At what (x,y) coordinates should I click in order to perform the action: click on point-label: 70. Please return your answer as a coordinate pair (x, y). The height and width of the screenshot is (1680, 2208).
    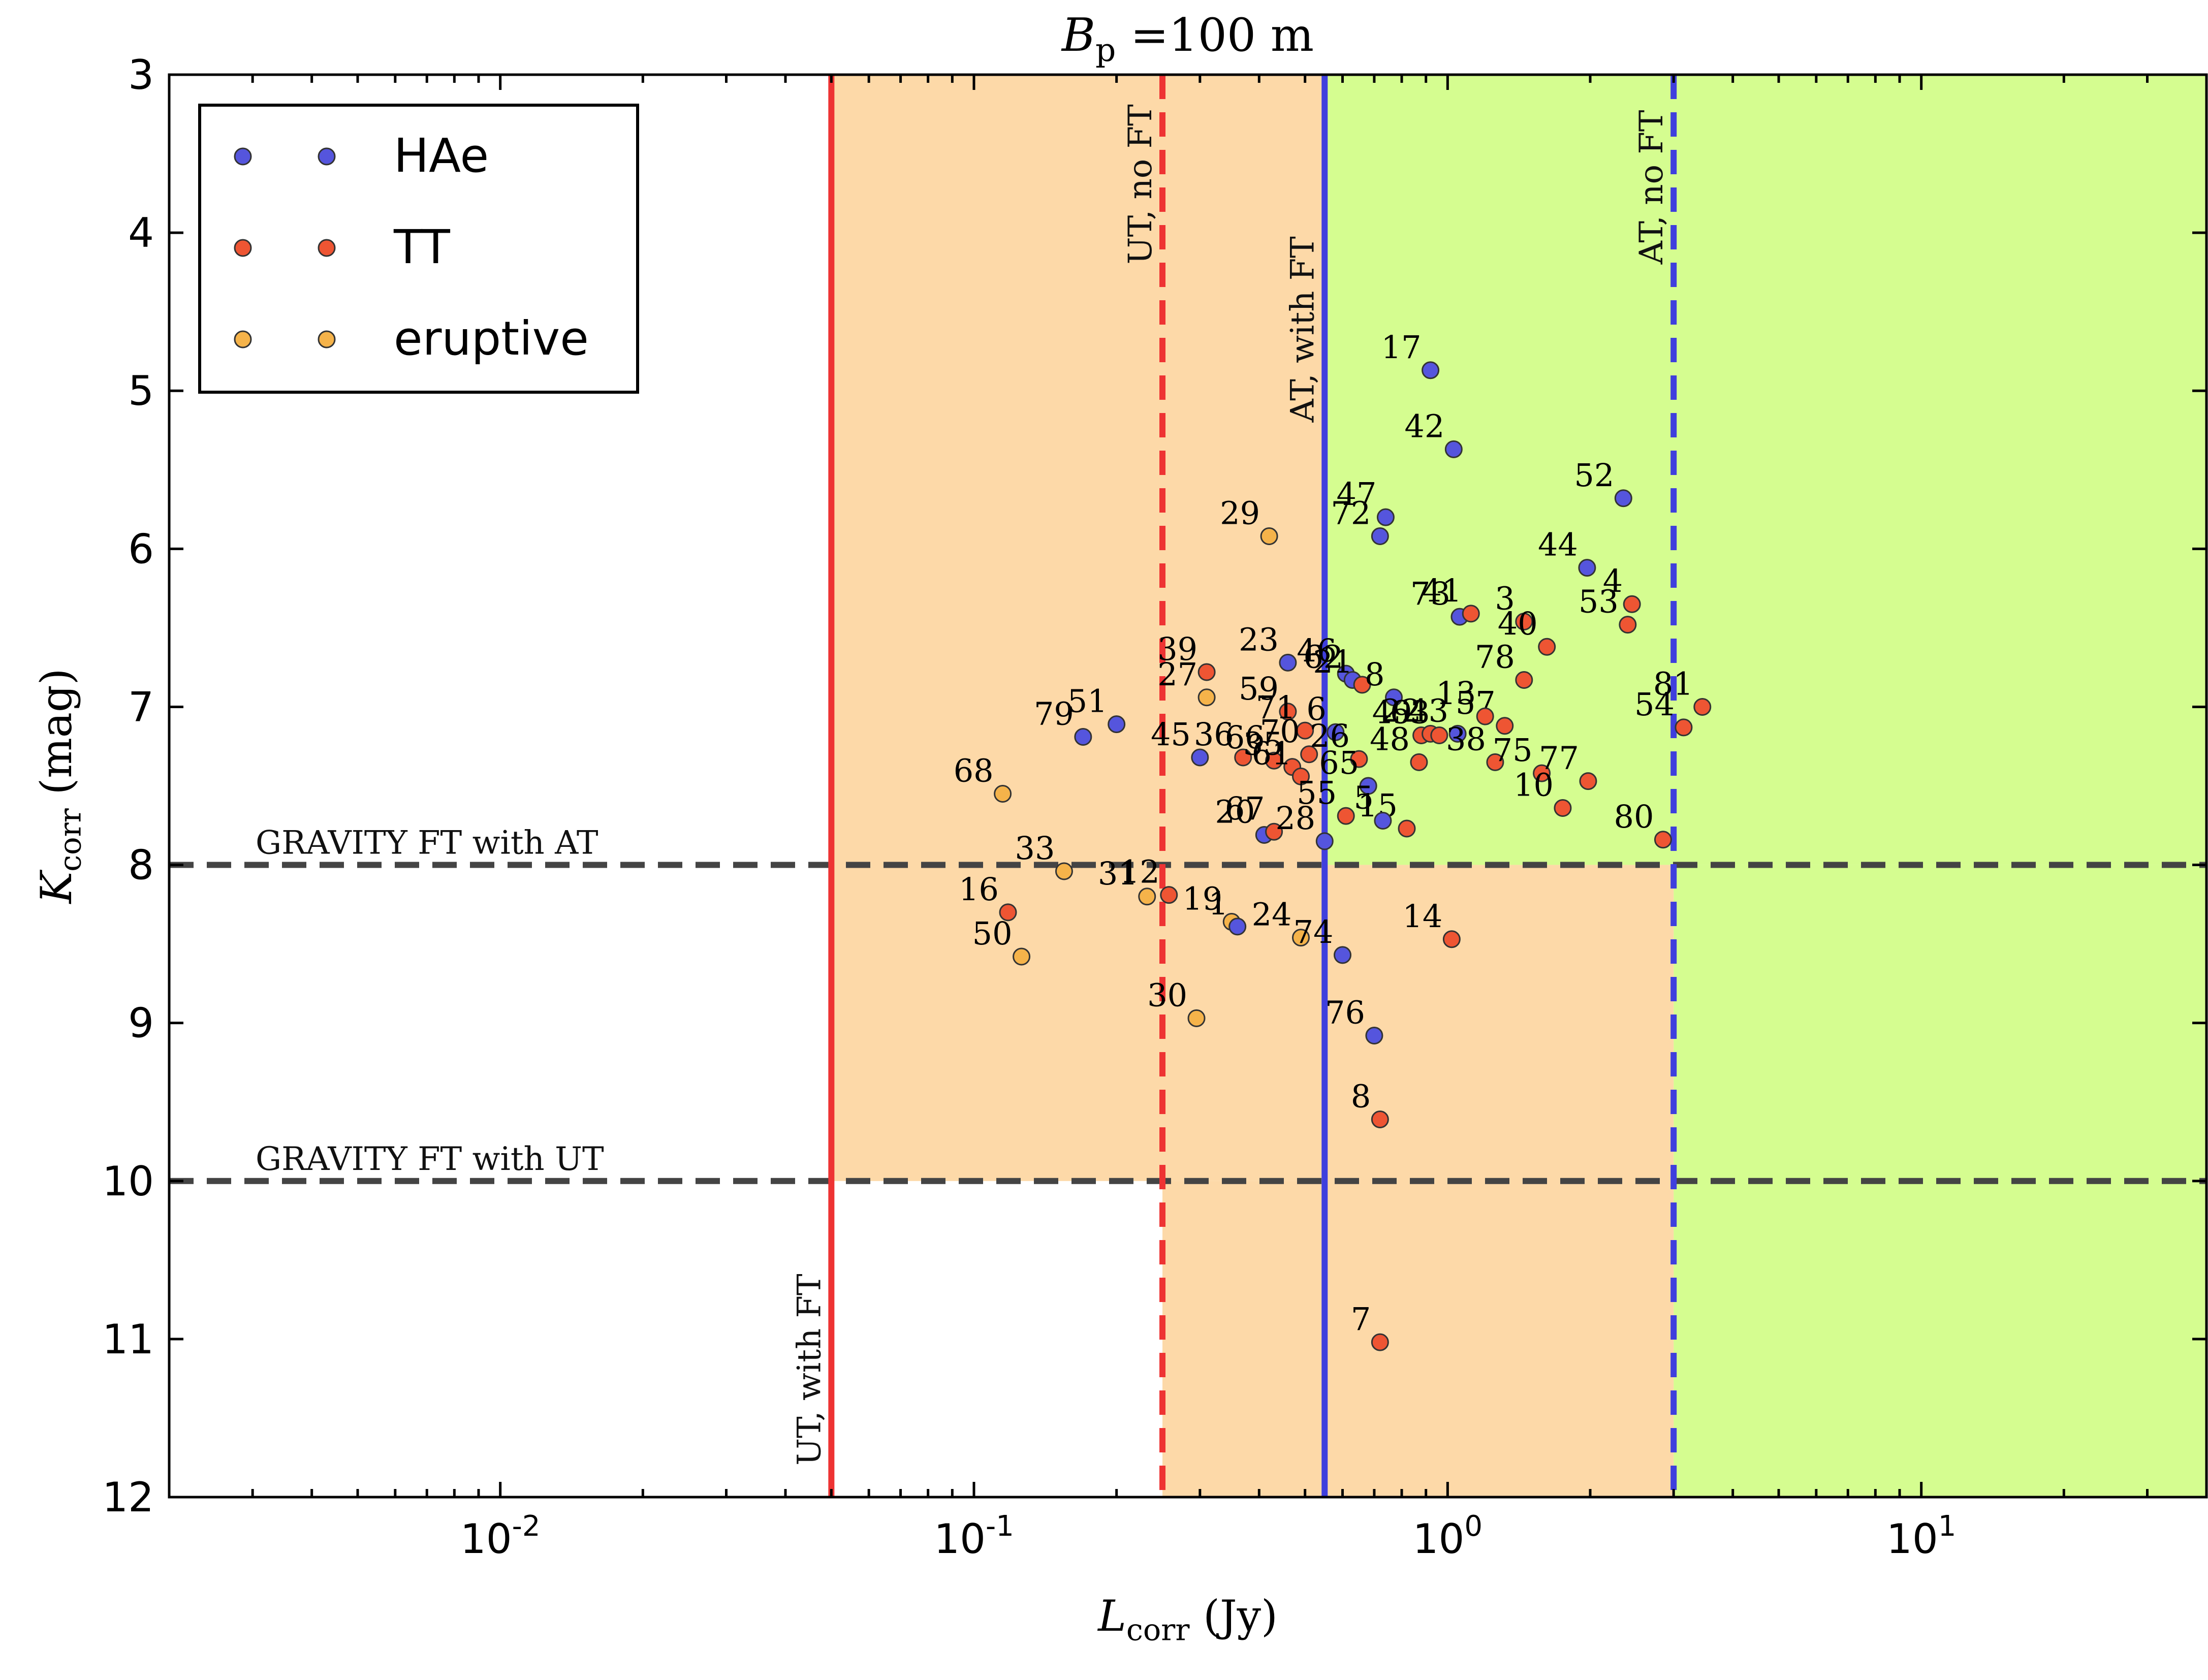
    Looking at the image, I should click on (1280, 731).